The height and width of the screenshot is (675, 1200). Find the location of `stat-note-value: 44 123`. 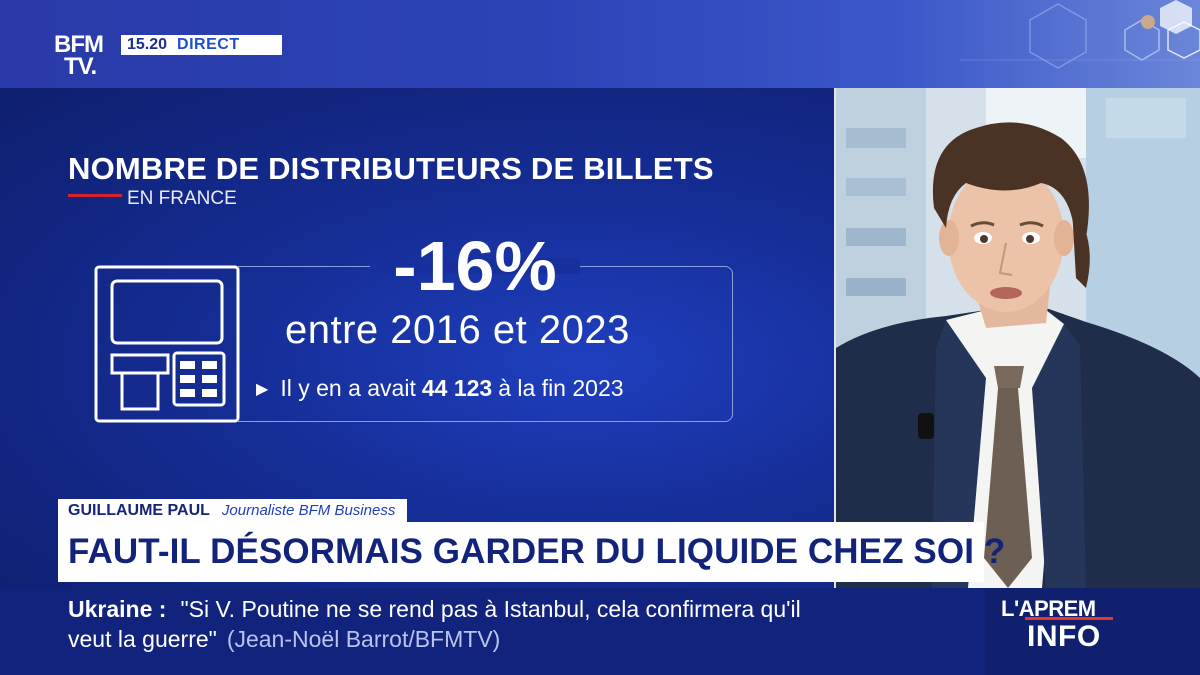

stat-note-value: 44 123 is located at coordinates (457, 388).